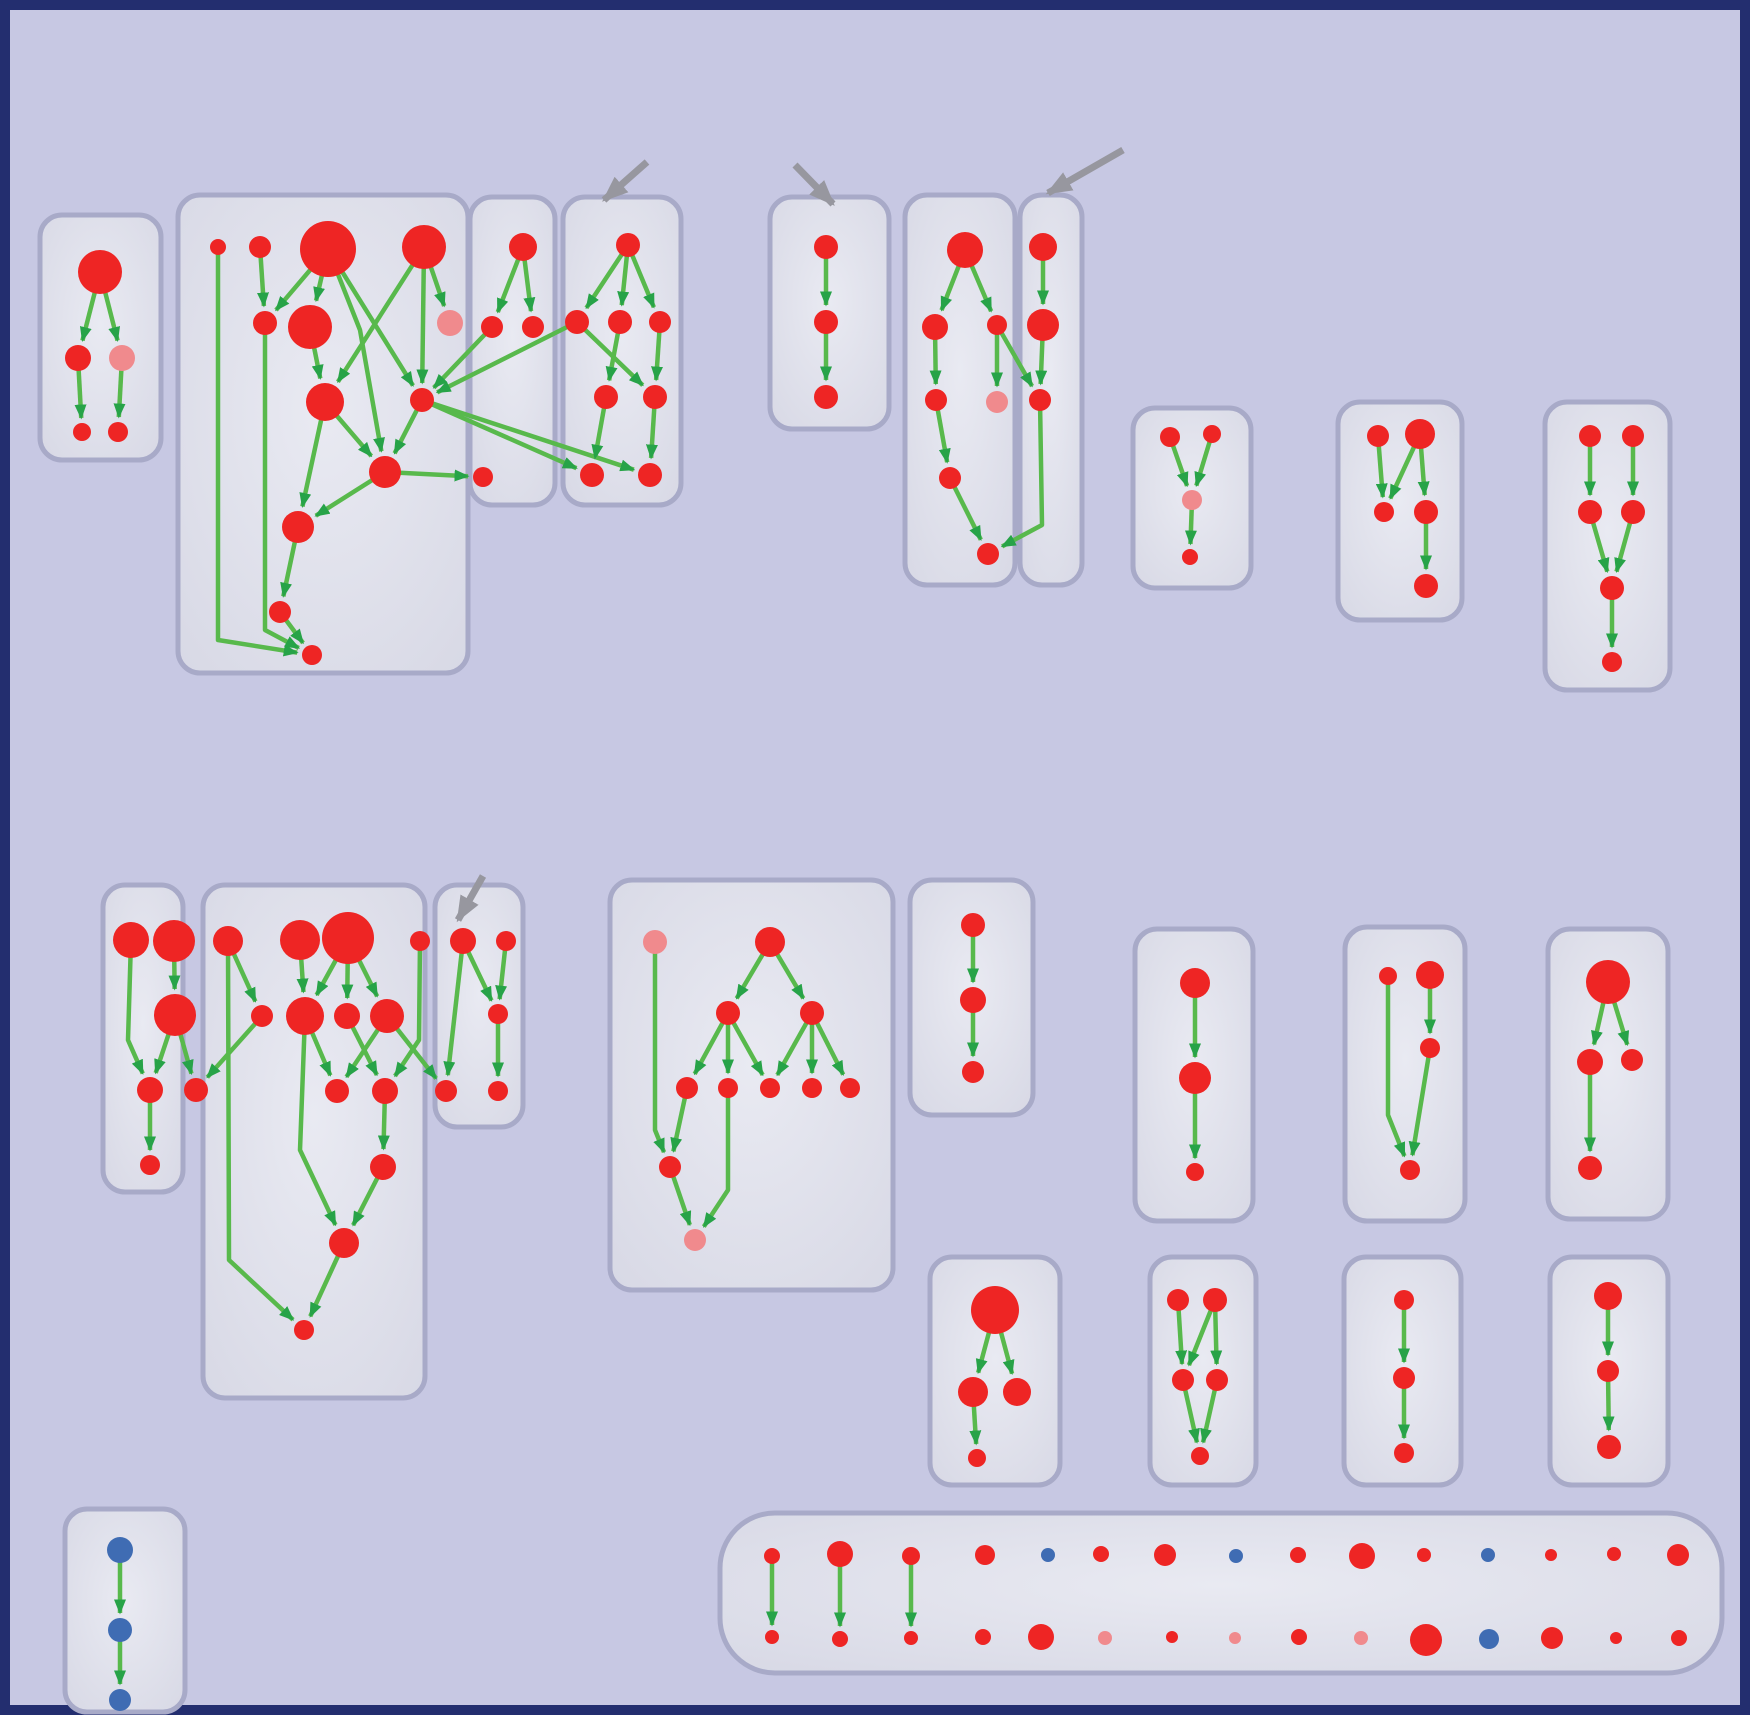  Describe the element at coordinates (1400, 511) in the screenshot. I see `box-nuclear-transport` at that location.